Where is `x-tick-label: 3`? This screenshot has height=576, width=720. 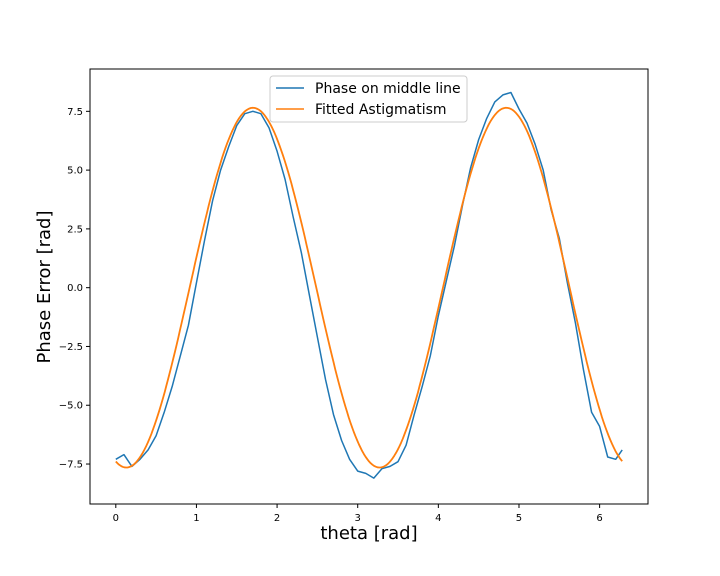
x-tick-label: 3 is located at coordinates (358, 518).